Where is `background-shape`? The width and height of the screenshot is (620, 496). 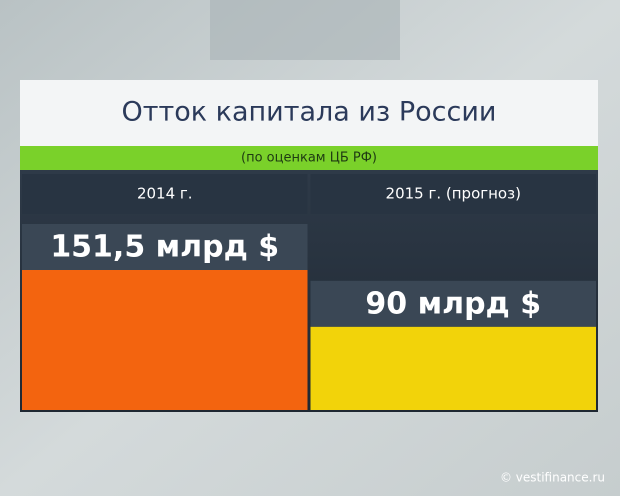 background-shape is located at coordinates (305, 30).